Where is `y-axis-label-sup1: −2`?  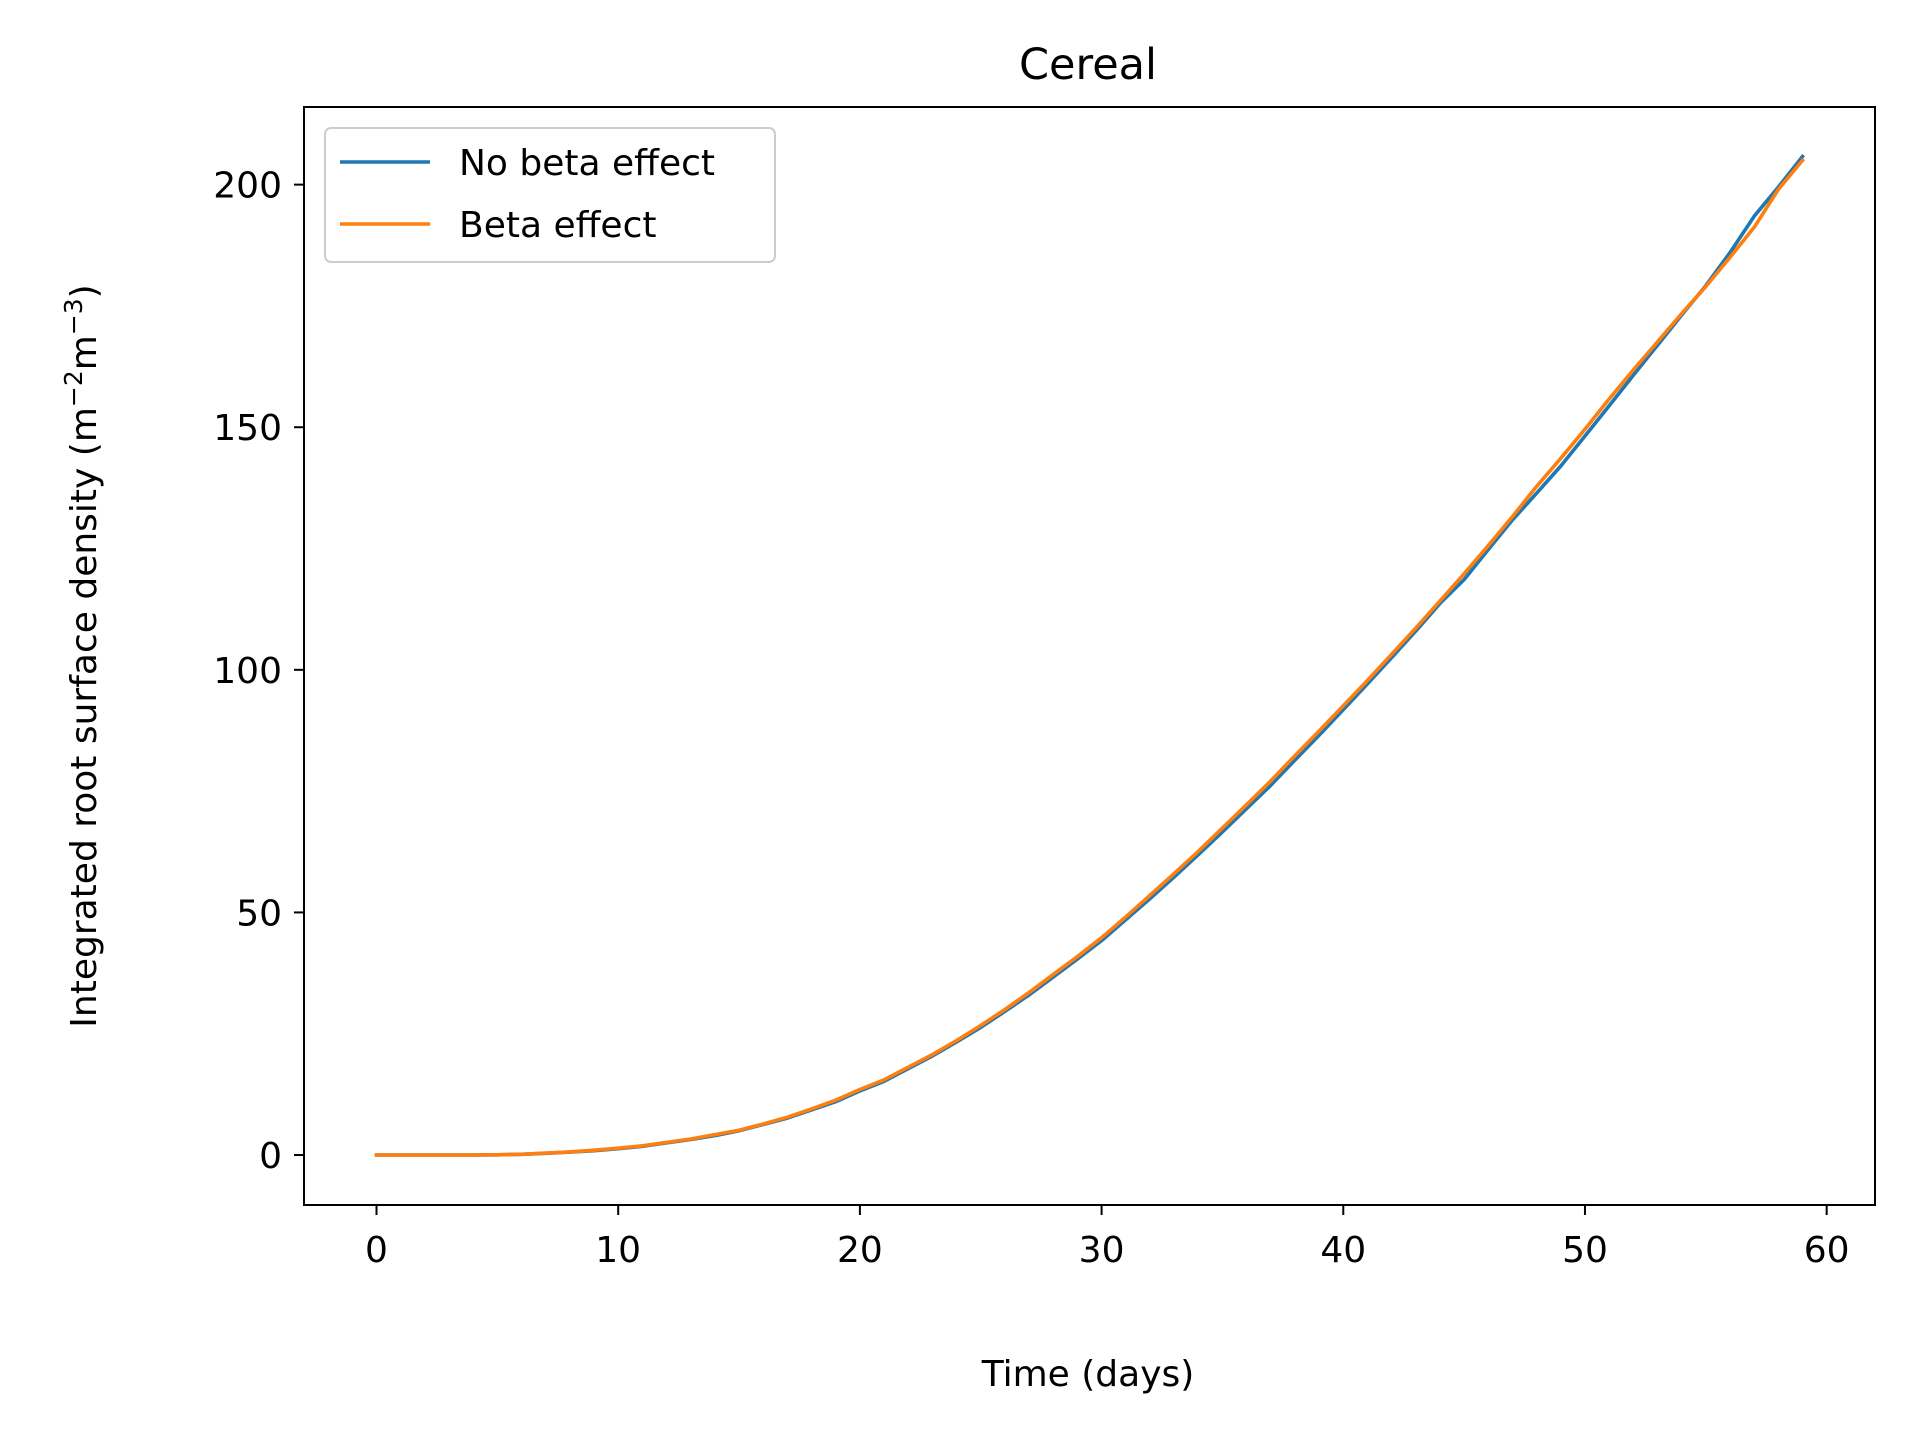 y-axis-label-sup1: −2 is located at coordinates (73, 388).